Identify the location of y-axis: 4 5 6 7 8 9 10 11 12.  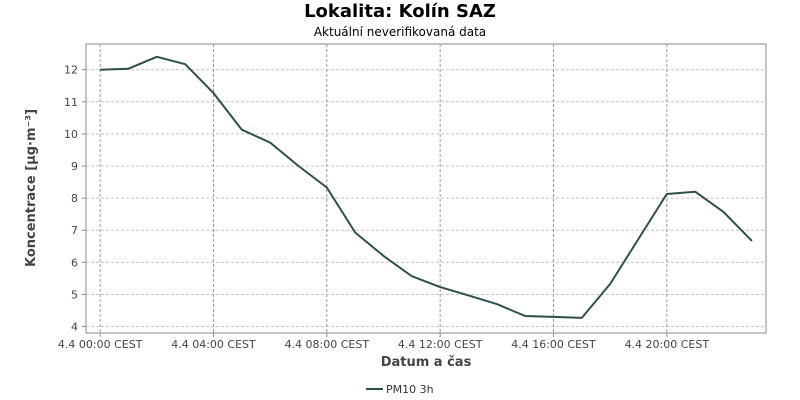
(75, 199).